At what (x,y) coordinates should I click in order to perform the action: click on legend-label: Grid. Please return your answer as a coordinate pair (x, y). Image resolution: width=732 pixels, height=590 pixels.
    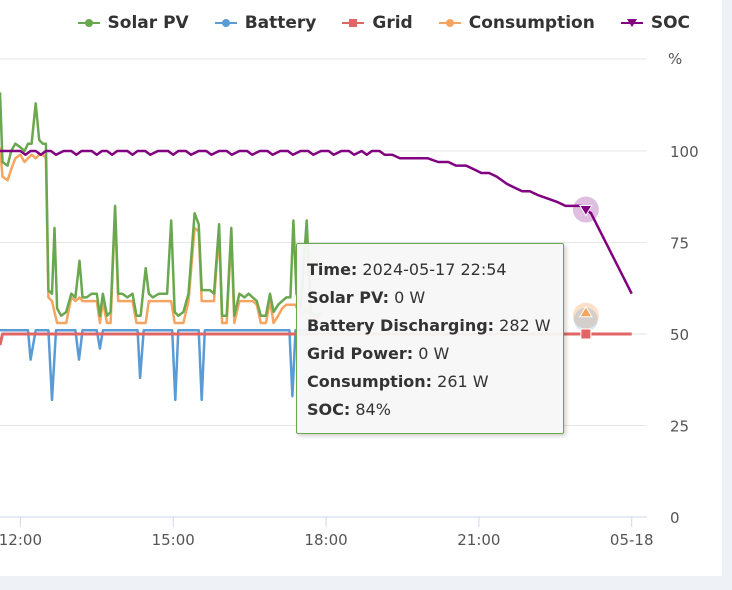
    Looking at the image, I should click on (392, 23).